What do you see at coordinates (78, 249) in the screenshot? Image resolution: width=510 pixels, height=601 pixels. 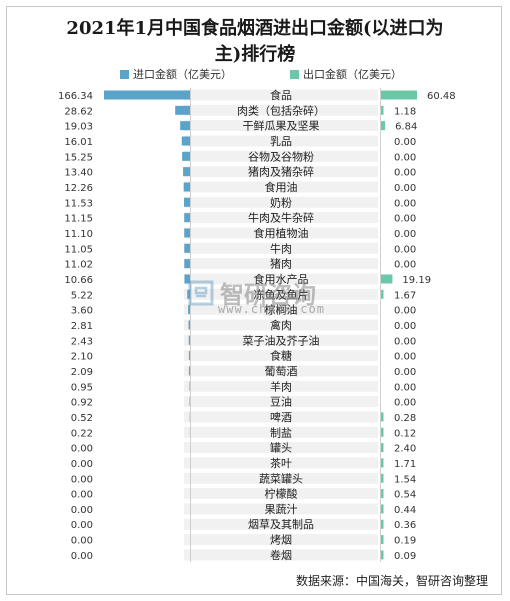 I see `import-value-label: 11.05` at bounding box center [78, 249].